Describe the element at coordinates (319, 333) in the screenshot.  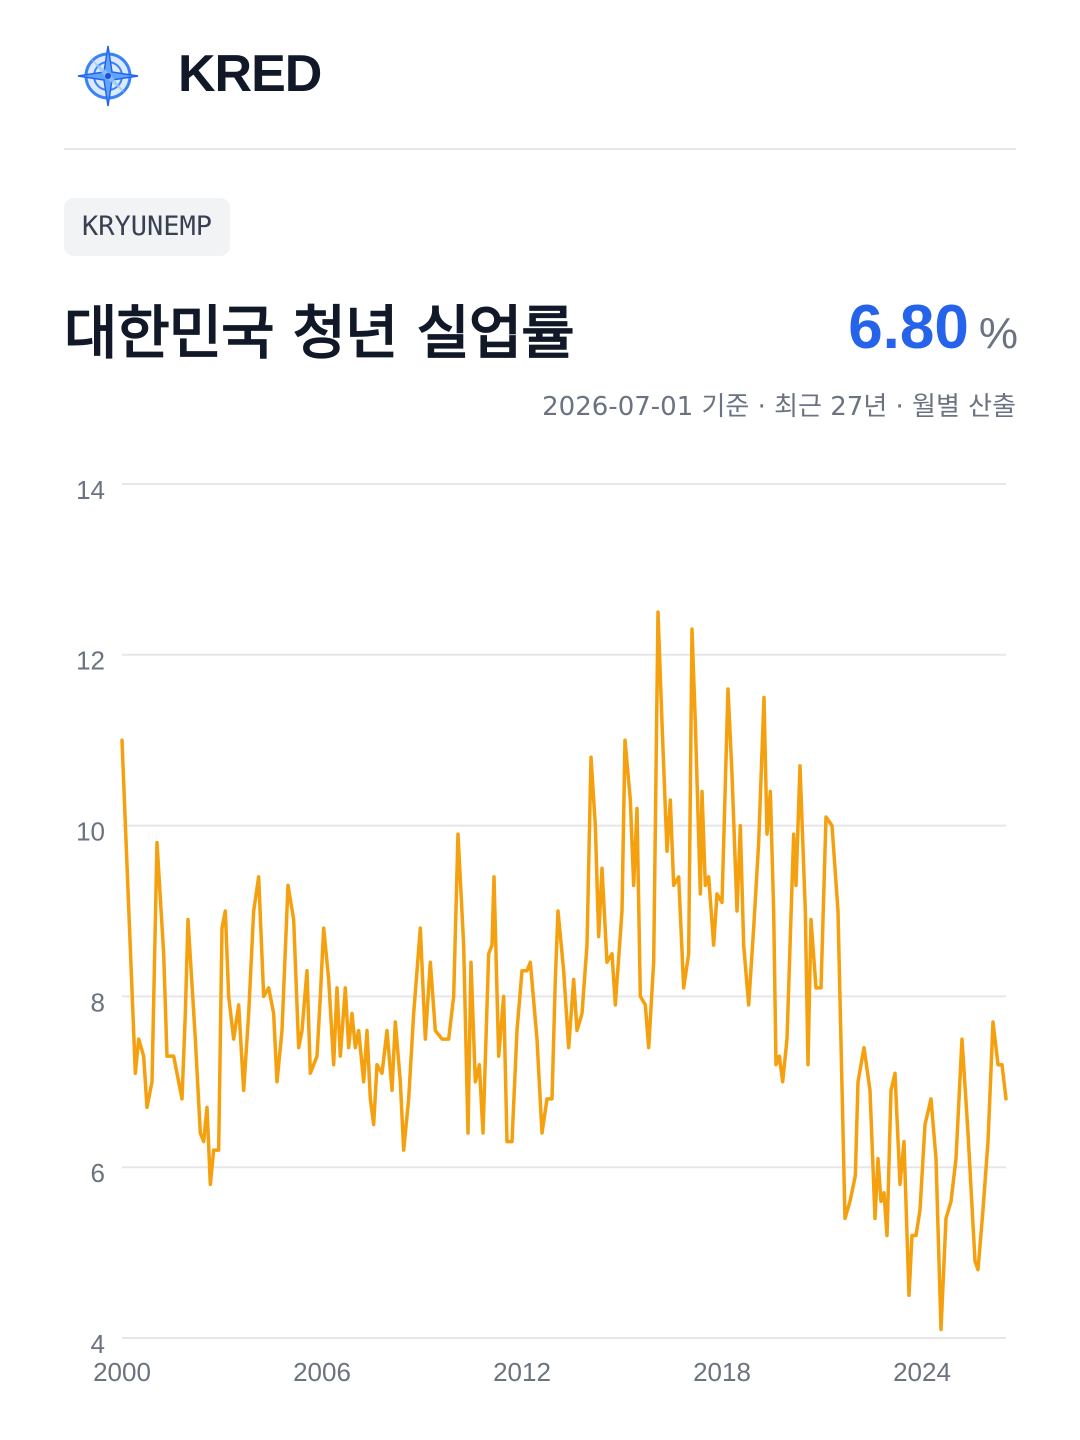
I see `page-title: 대한민국 청년 실업률` at that location.